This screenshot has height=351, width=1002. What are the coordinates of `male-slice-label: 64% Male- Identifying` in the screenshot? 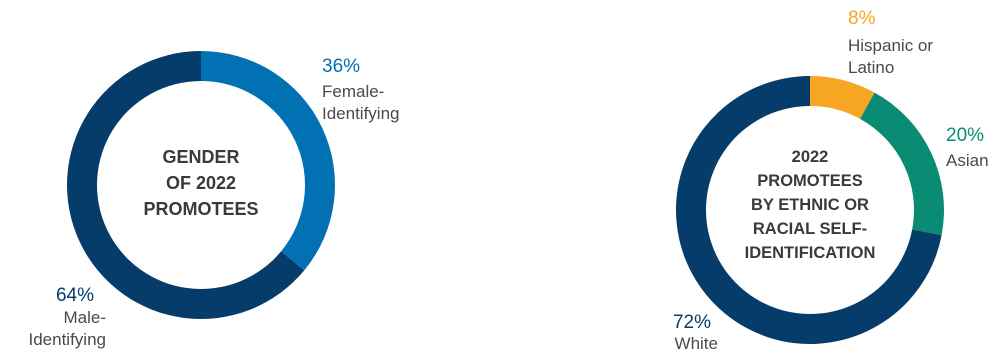 It's located at (68, 317).